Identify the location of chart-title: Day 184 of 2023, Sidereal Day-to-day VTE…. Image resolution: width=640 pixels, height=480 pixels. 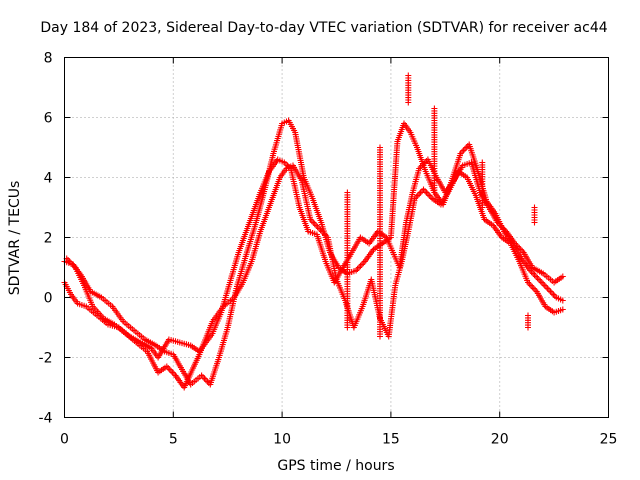
(323, 28).